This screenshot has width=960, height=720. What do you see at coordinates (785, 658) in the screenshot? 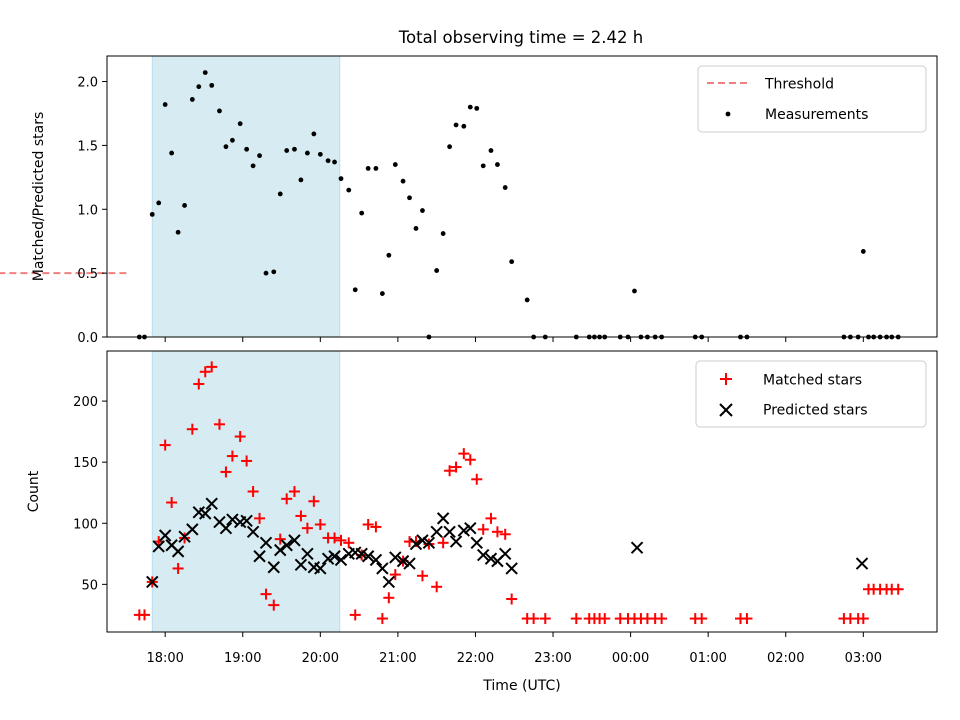
I see `x-tick-label: 02:00` at bounding box center [785, 658].